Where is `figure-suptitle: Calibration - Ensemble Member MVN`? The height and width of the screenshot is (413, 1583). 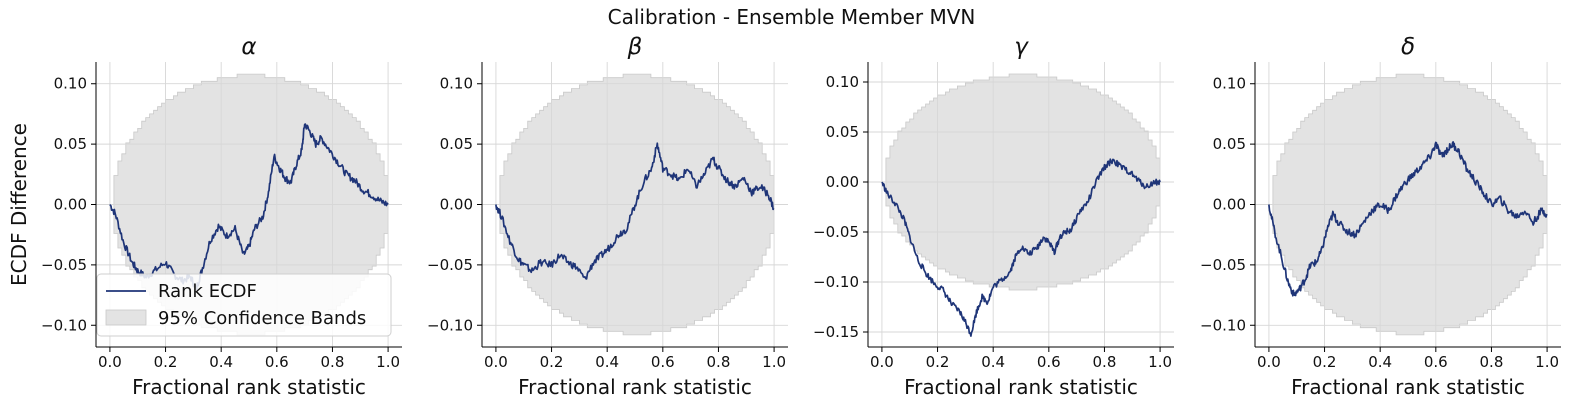 figure-suptitle: Calibration - Ensemble Member MVN is located at coordinates (791, 17).